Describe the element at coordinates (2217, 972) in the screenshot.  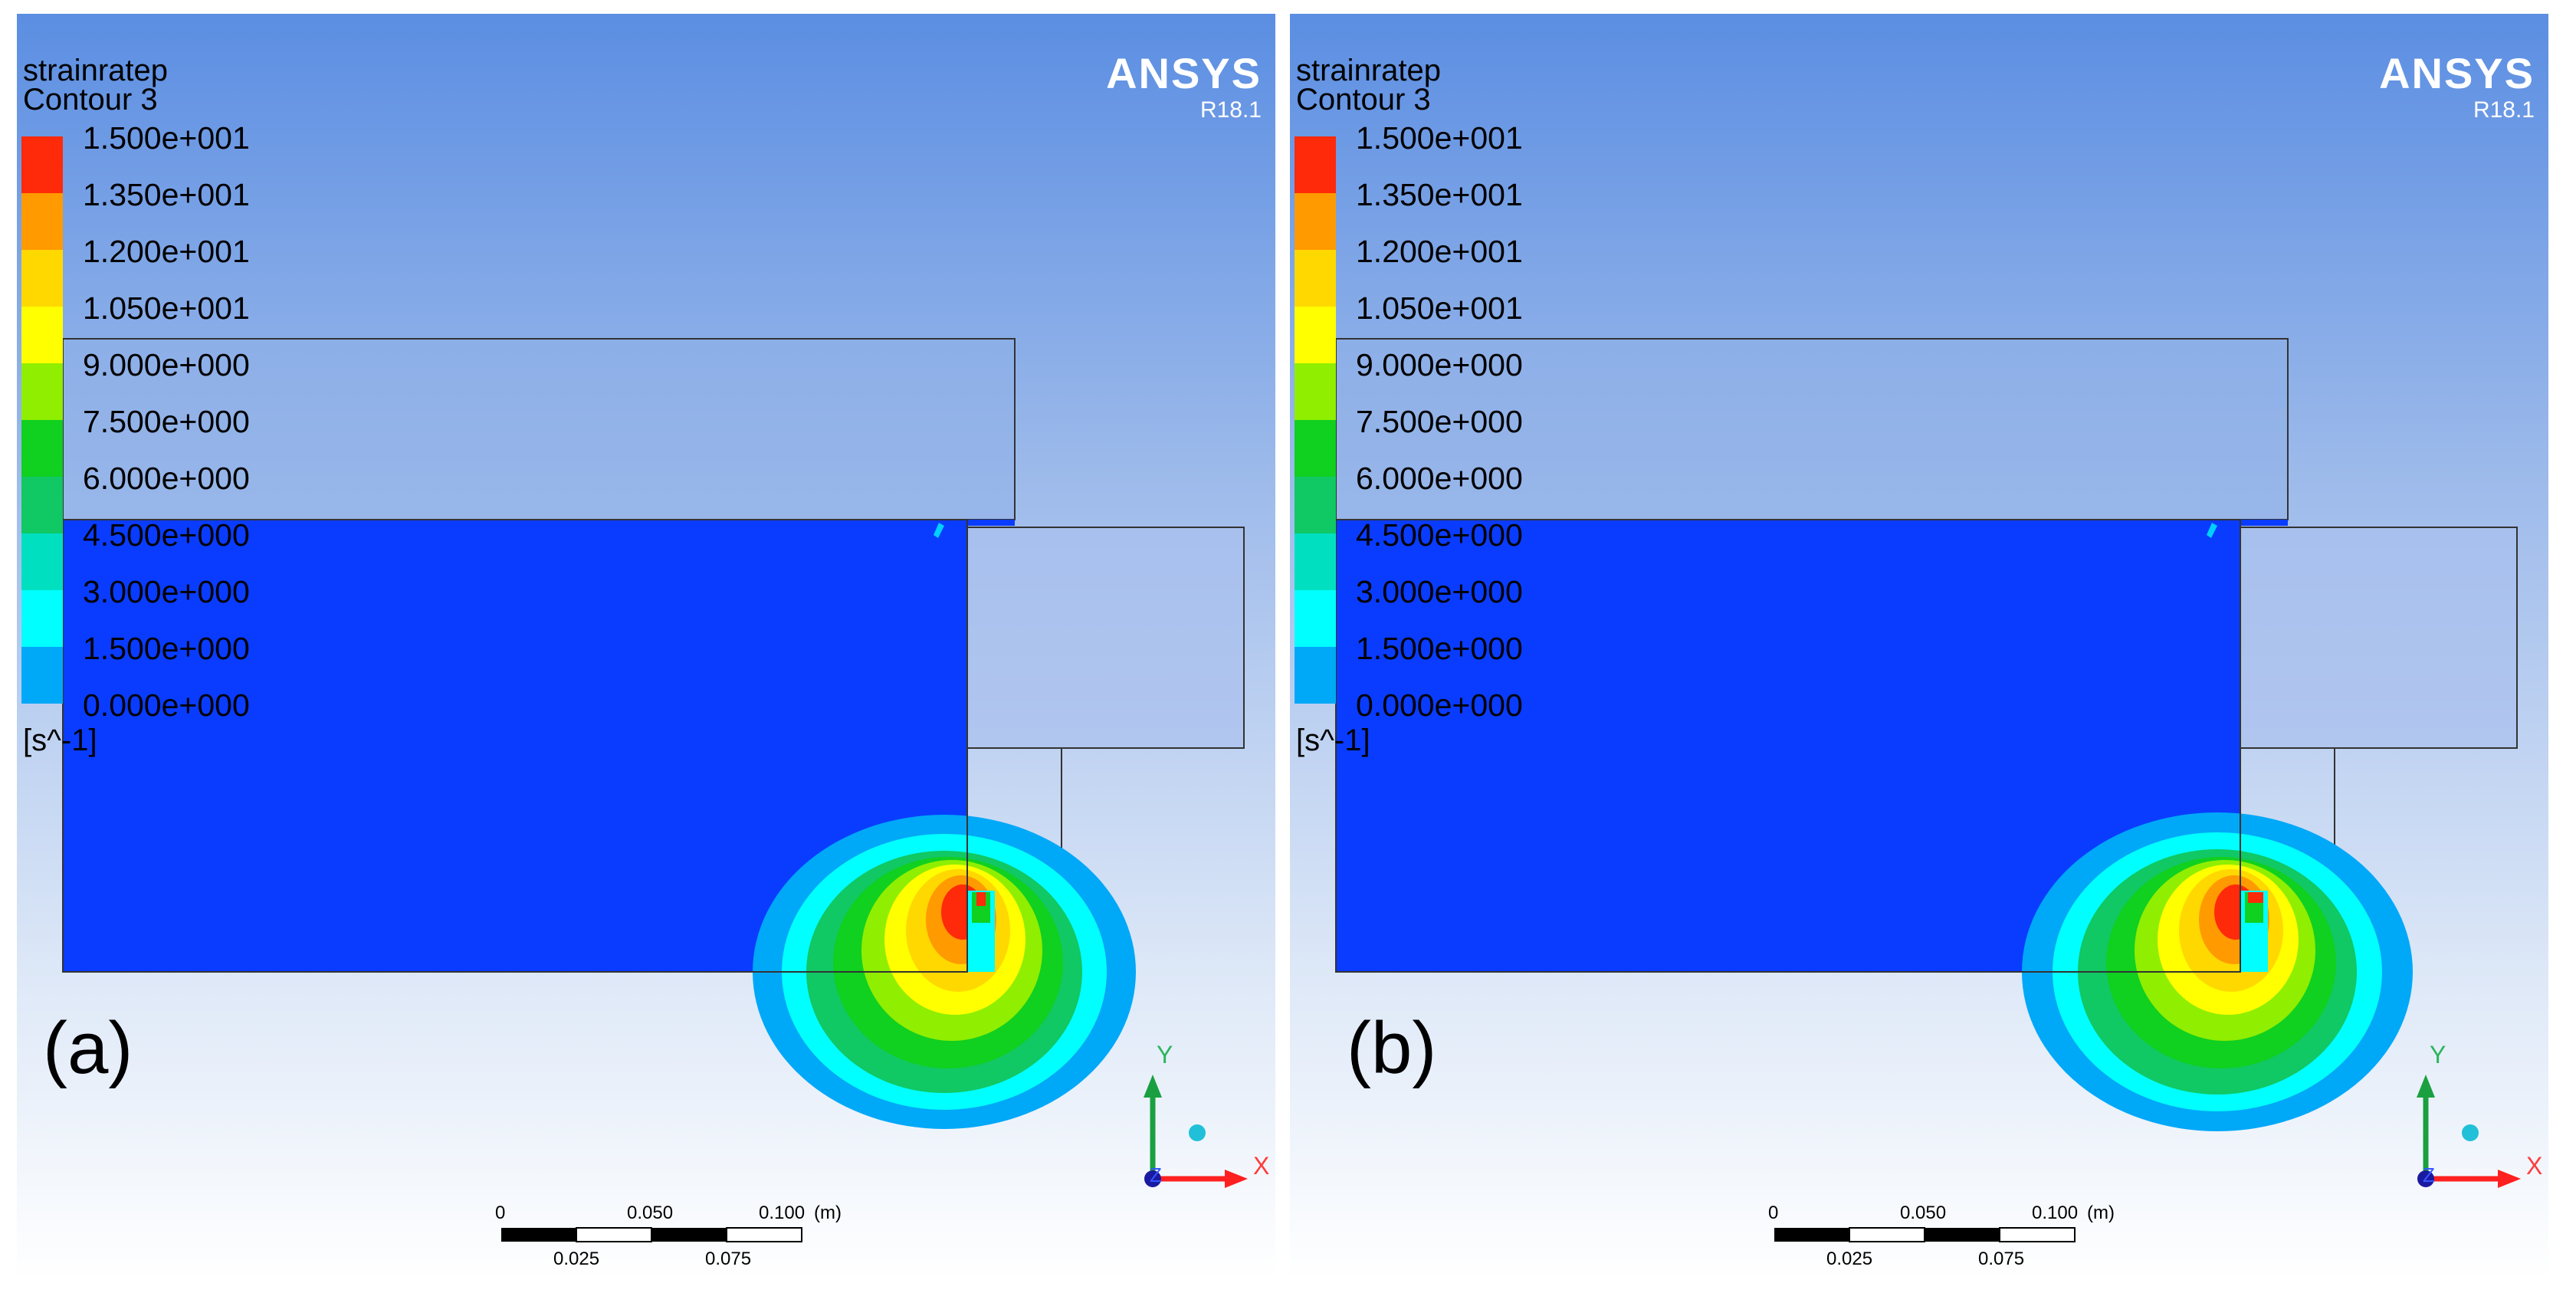
I see `strain-rate-contour` at that location.